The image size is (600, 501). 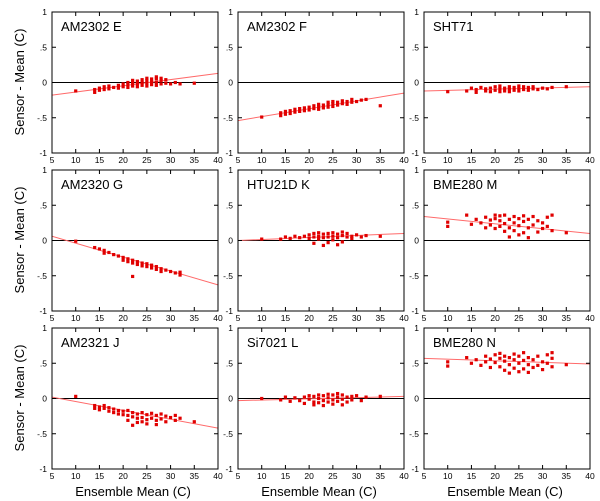 What do you see at coordinates (567, 160) in the screenshot?
I see `x-tick-label: 35` at bounding box center [567, 160].